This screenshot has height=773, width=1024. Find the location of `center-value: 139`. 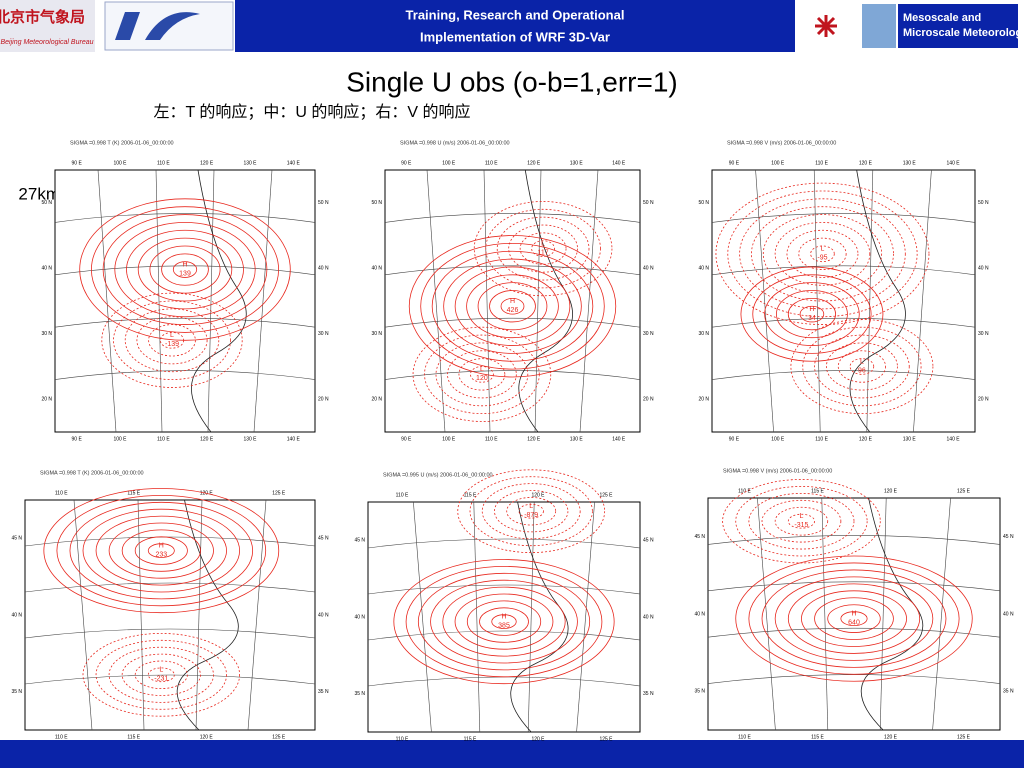

center-value: 139 is located at coordinates (185, 273).